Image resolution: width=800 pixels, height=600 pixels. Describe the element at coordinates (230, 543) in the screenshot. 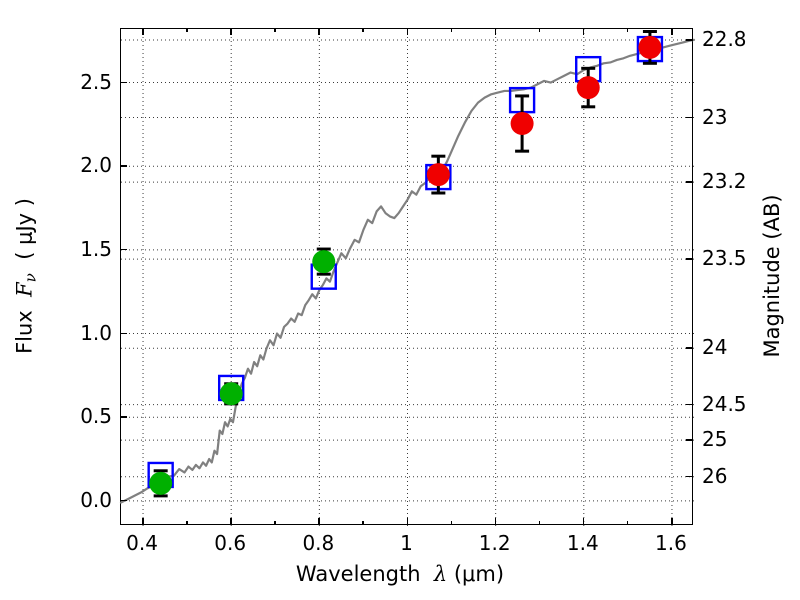

I see `x-tick-label: 0.6` at that location.